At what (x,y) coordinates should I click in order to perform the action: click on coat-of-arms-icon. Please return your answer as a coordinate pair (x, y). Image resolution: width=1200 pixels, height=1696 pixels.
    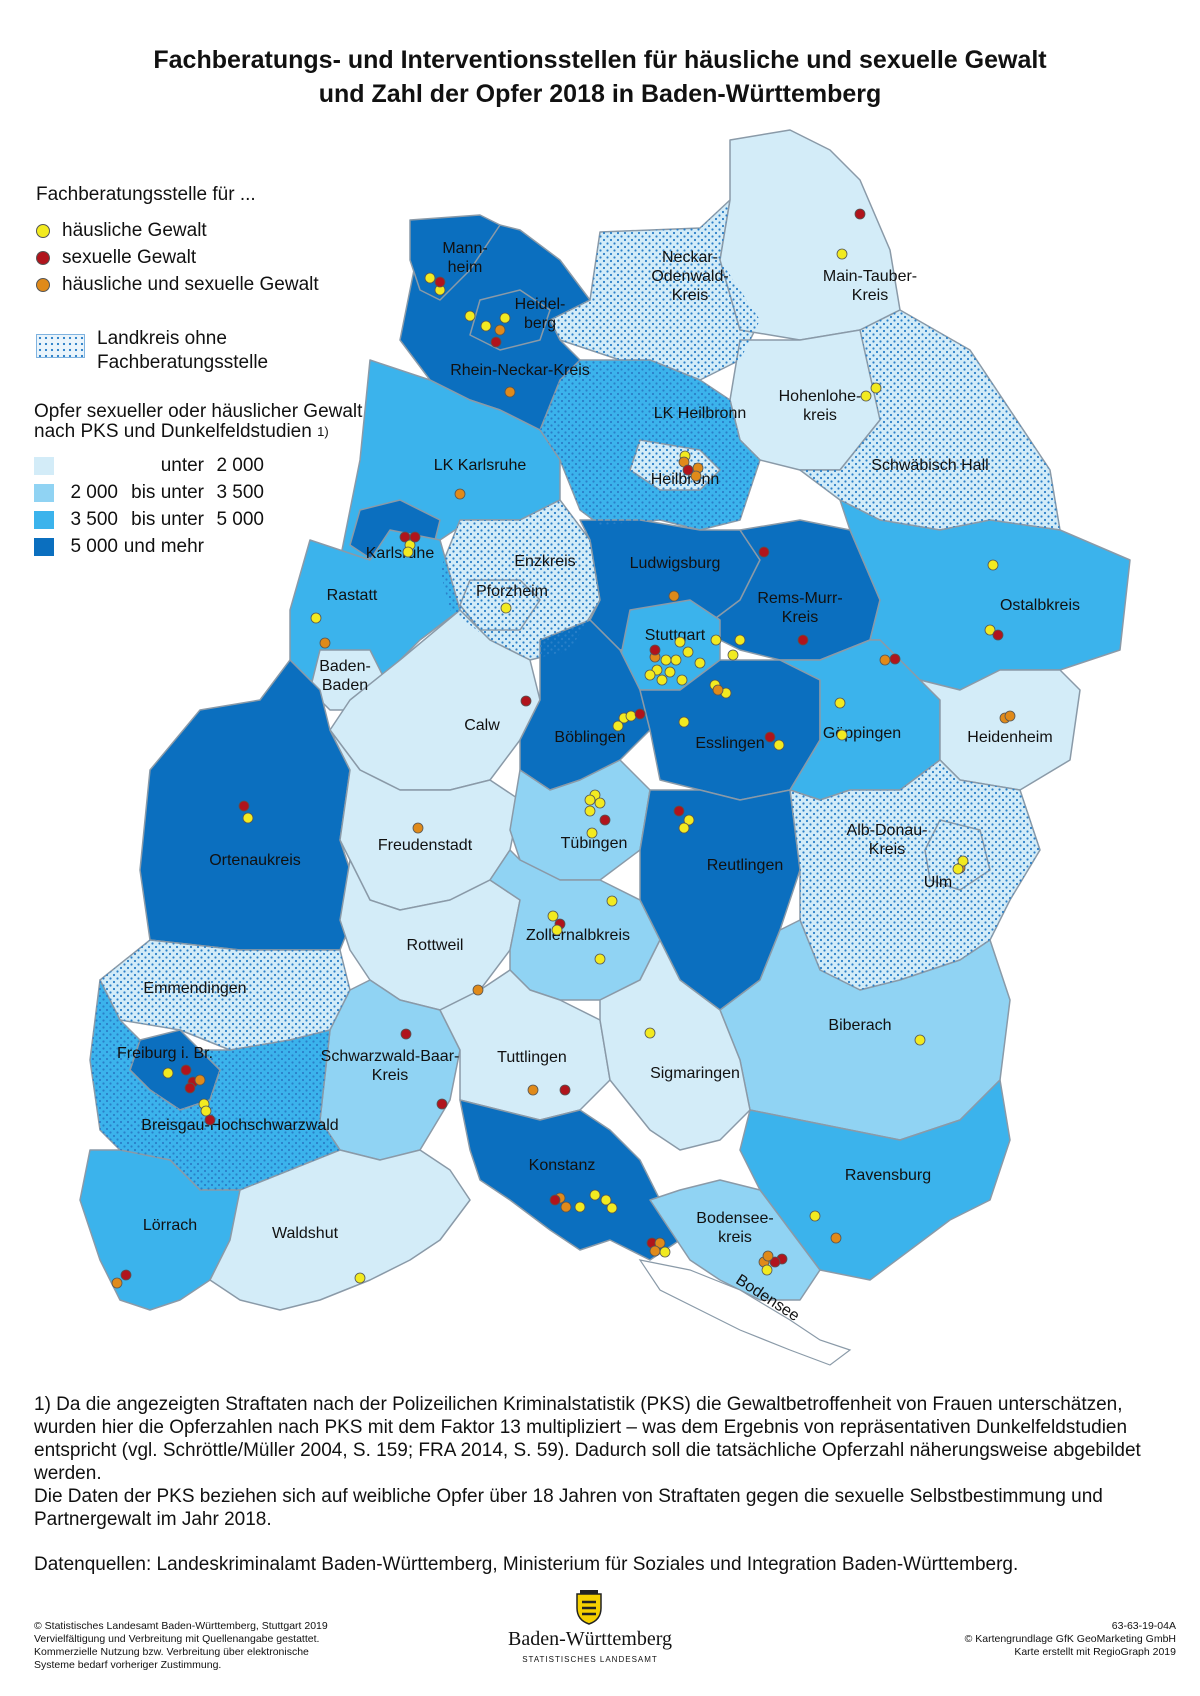
    Looking at the image, I should click on (589, 1607).